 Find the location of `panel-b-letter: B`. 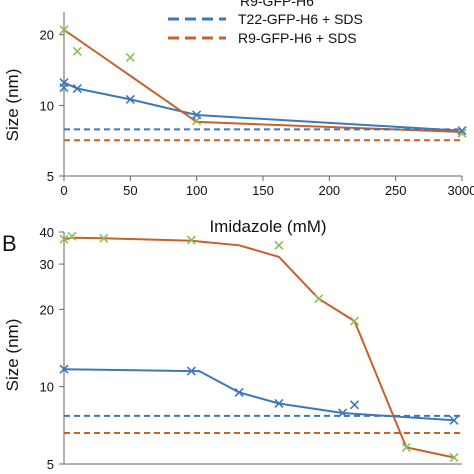

panel-b-letter: B is located at coordinates (9, 243).